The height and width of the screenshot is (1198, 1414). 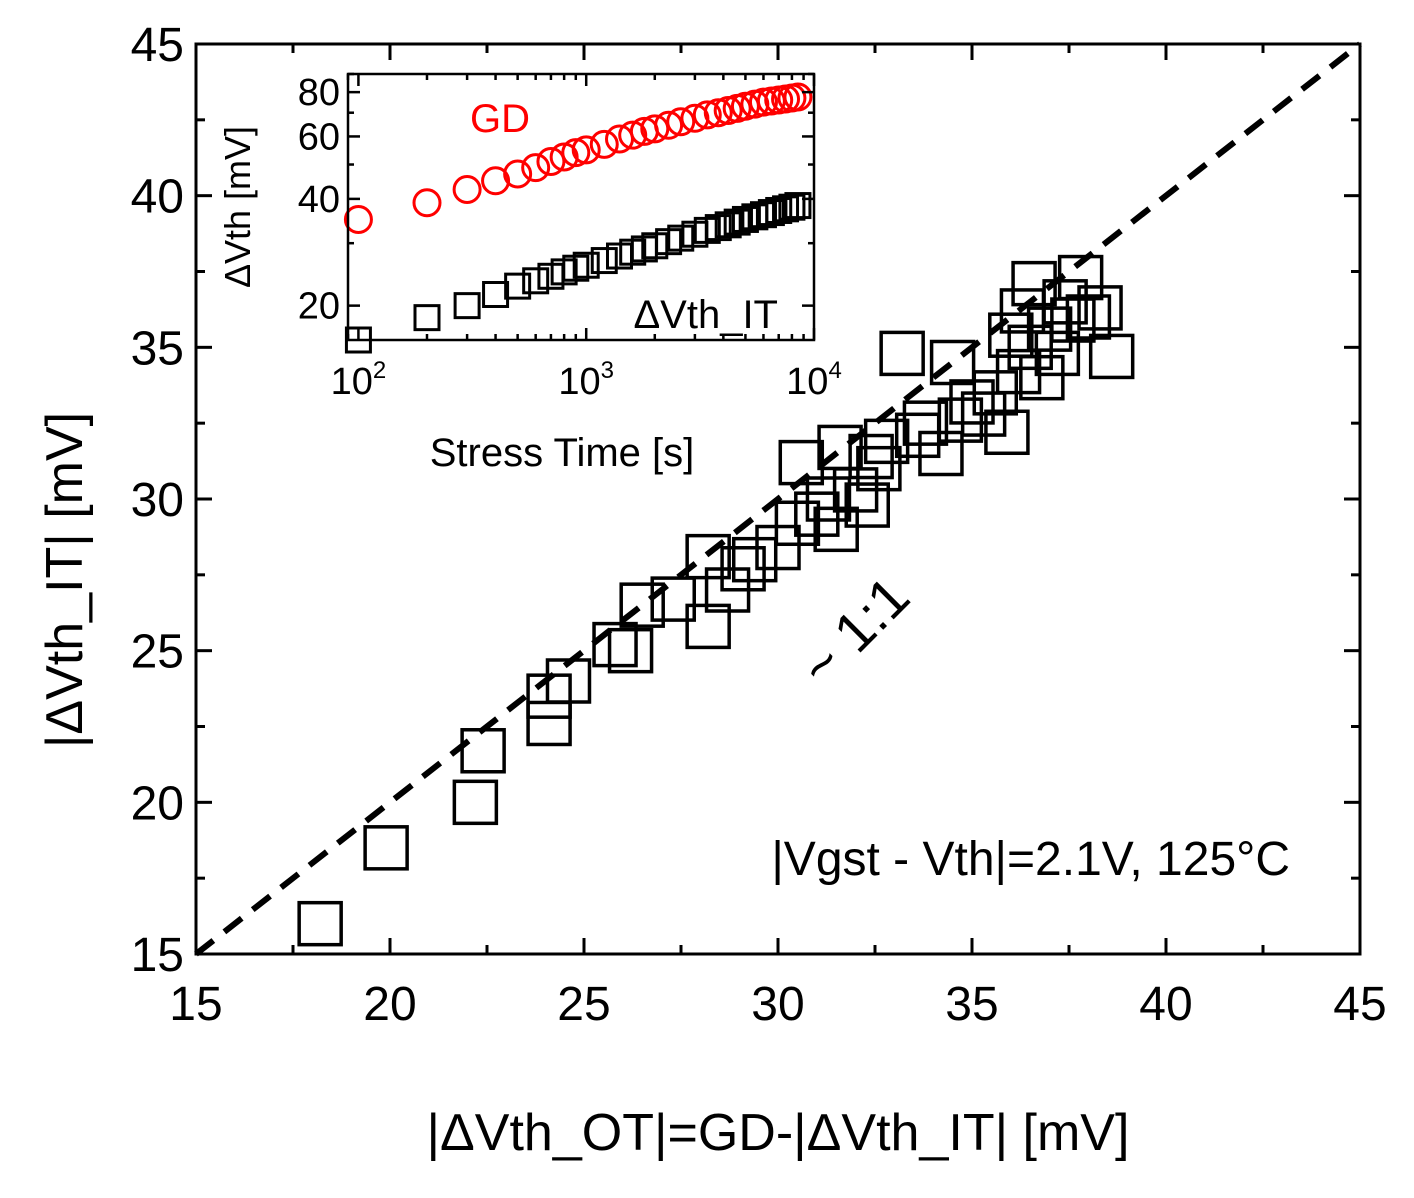 What do you see at coordinates (1030, 859) in the screenshot?
I see `condition-annotation: |Vgst - Vth|=2.1V, 125°C` at bounding box center [1030, 859].